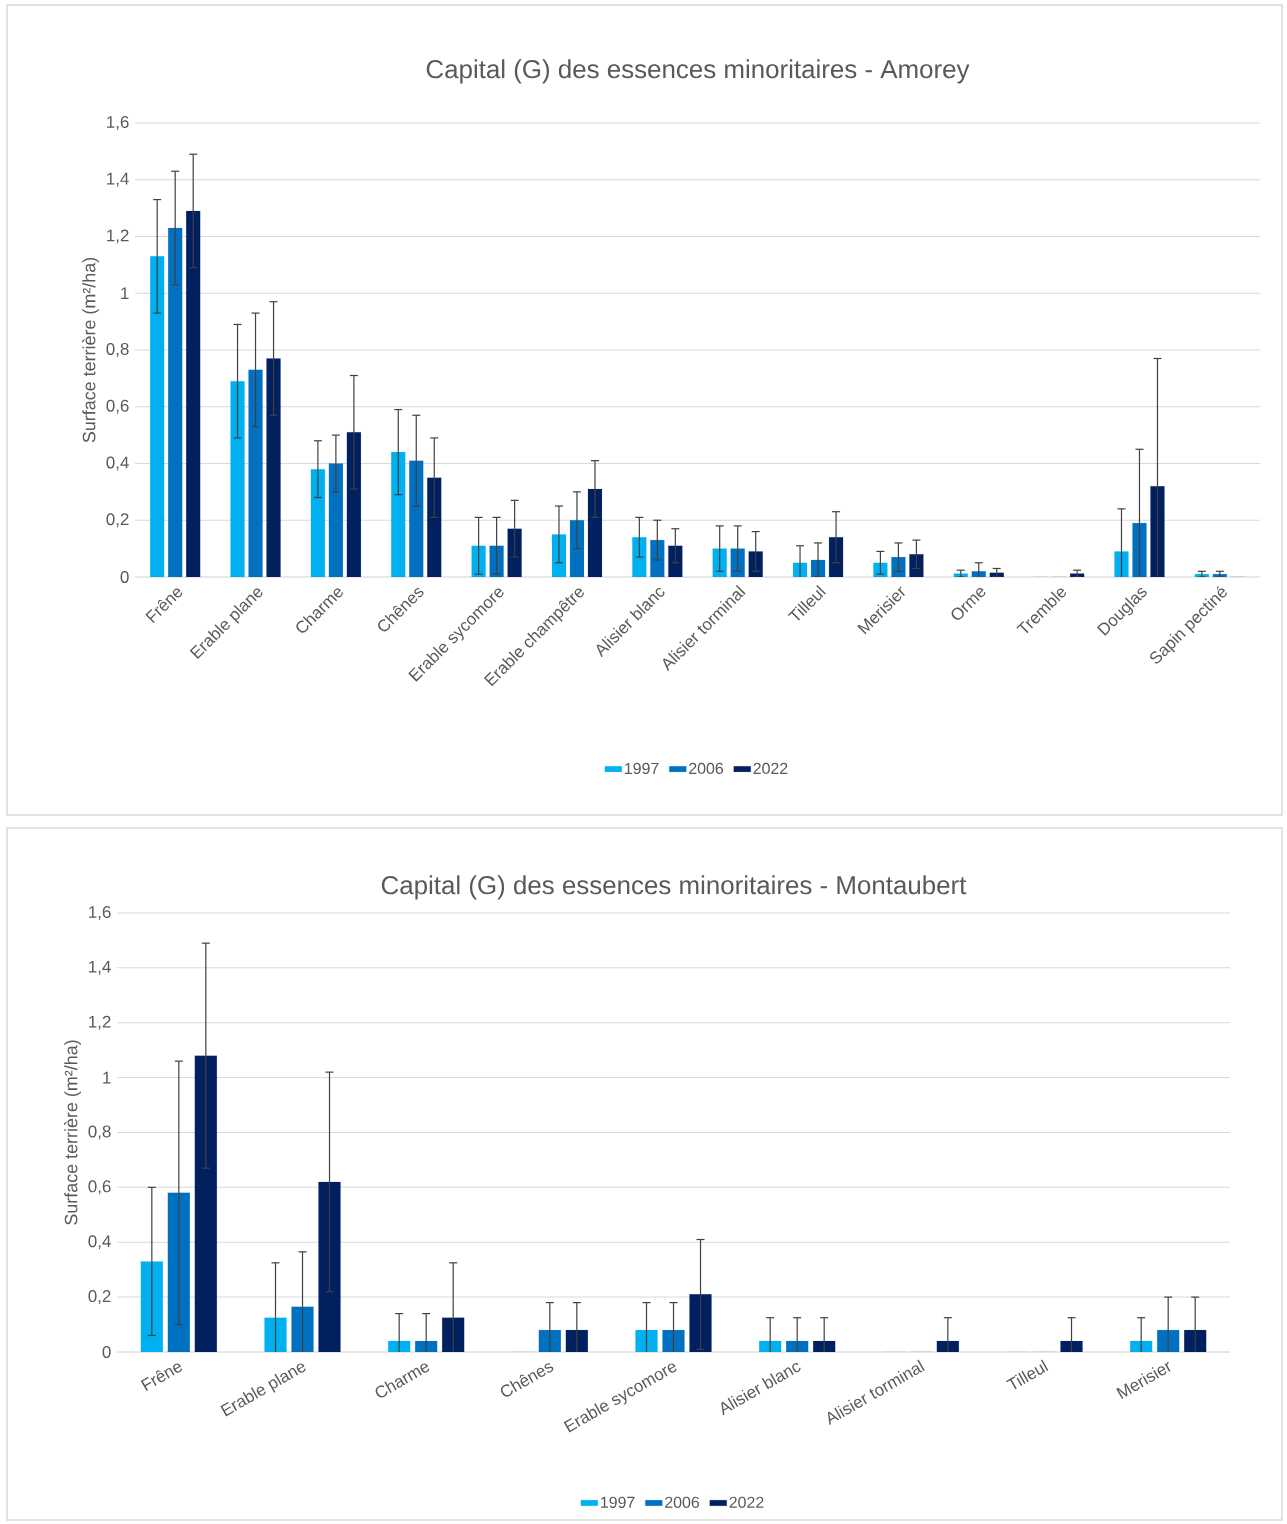 Image resolution: width=1287 pixels, height=1524 pixels. I want to click on x-tick-label: Frêne, so click(161, 1377).